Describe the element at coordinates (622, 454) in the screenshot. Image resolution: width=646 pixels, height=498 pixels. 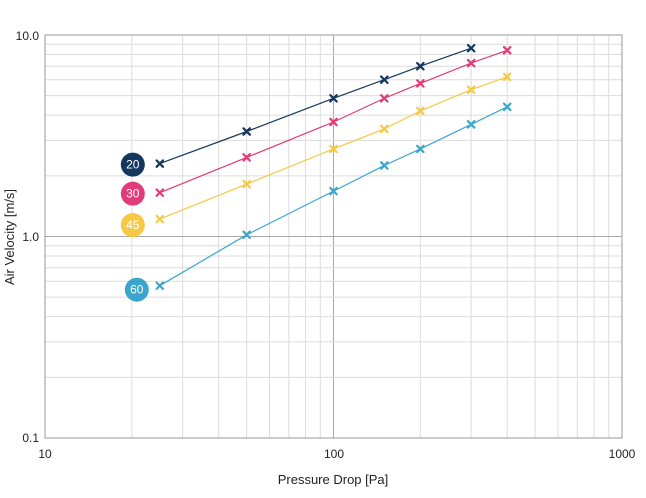
I see `x-tick-label: 1000` at that location.